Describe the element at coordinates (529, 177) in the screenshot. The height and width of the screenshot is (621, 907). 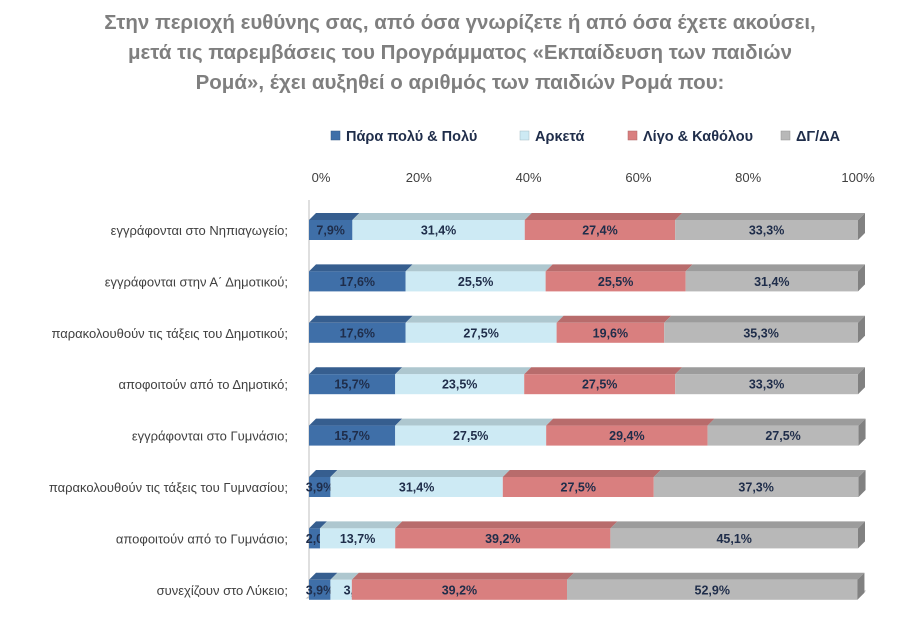
I see `x-tick-label: 40%` at that location.